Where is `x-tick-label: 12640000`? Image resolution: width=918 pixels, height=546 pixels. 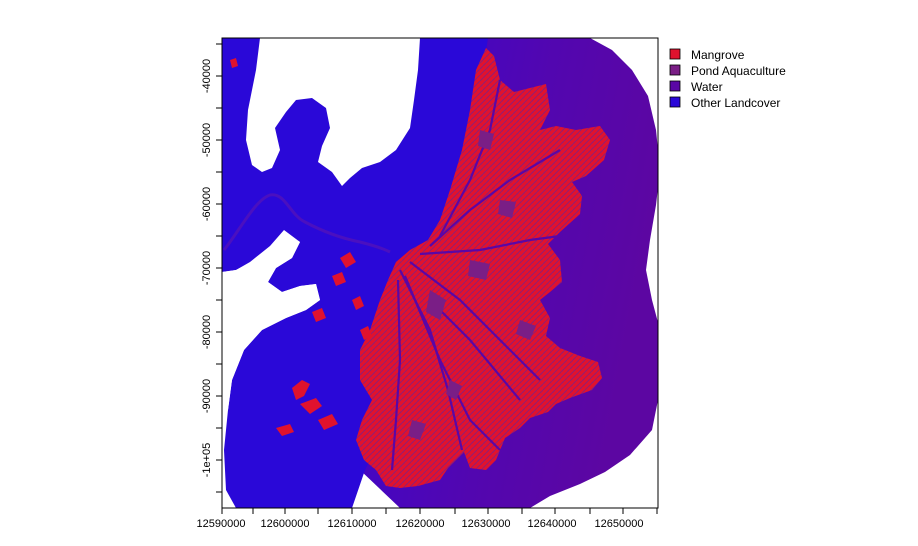 x-tick-label: 12640000 is located at coordinates (552, 524).